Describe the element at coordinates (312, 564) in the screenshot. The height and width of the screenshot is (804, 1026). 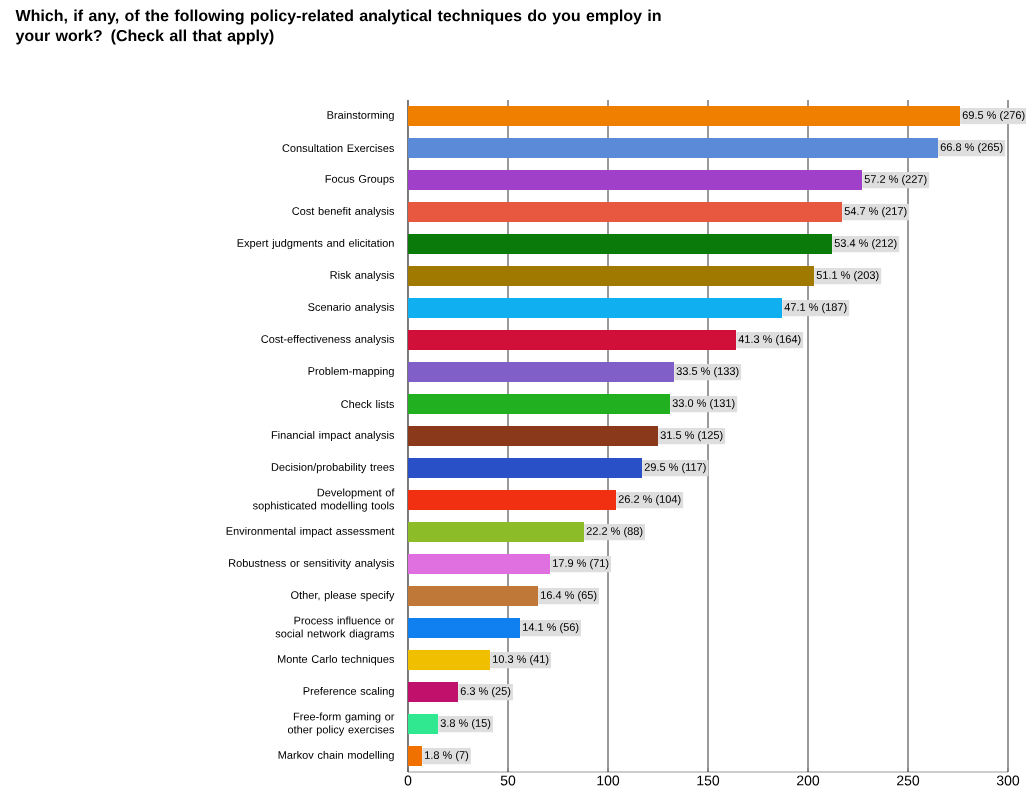
I see `y-tick-label: Robustness or sensitivity analysis` at that location.